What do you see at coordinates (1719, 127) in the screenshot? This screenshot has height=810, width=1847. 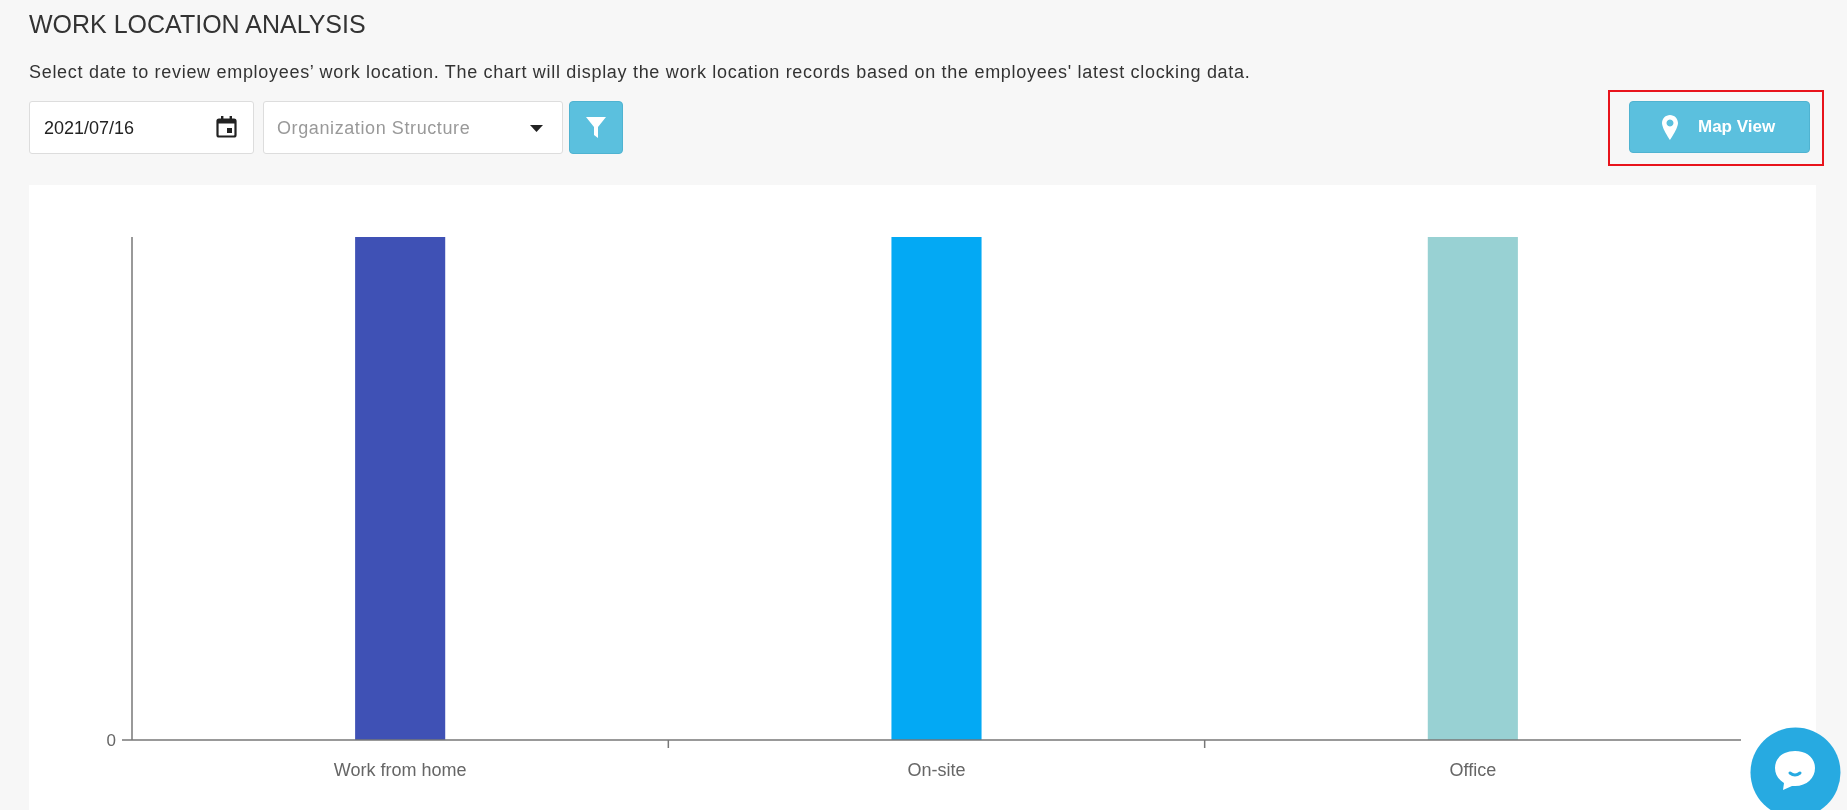 I see `button: Map View` at bounding box center [1719, 127].